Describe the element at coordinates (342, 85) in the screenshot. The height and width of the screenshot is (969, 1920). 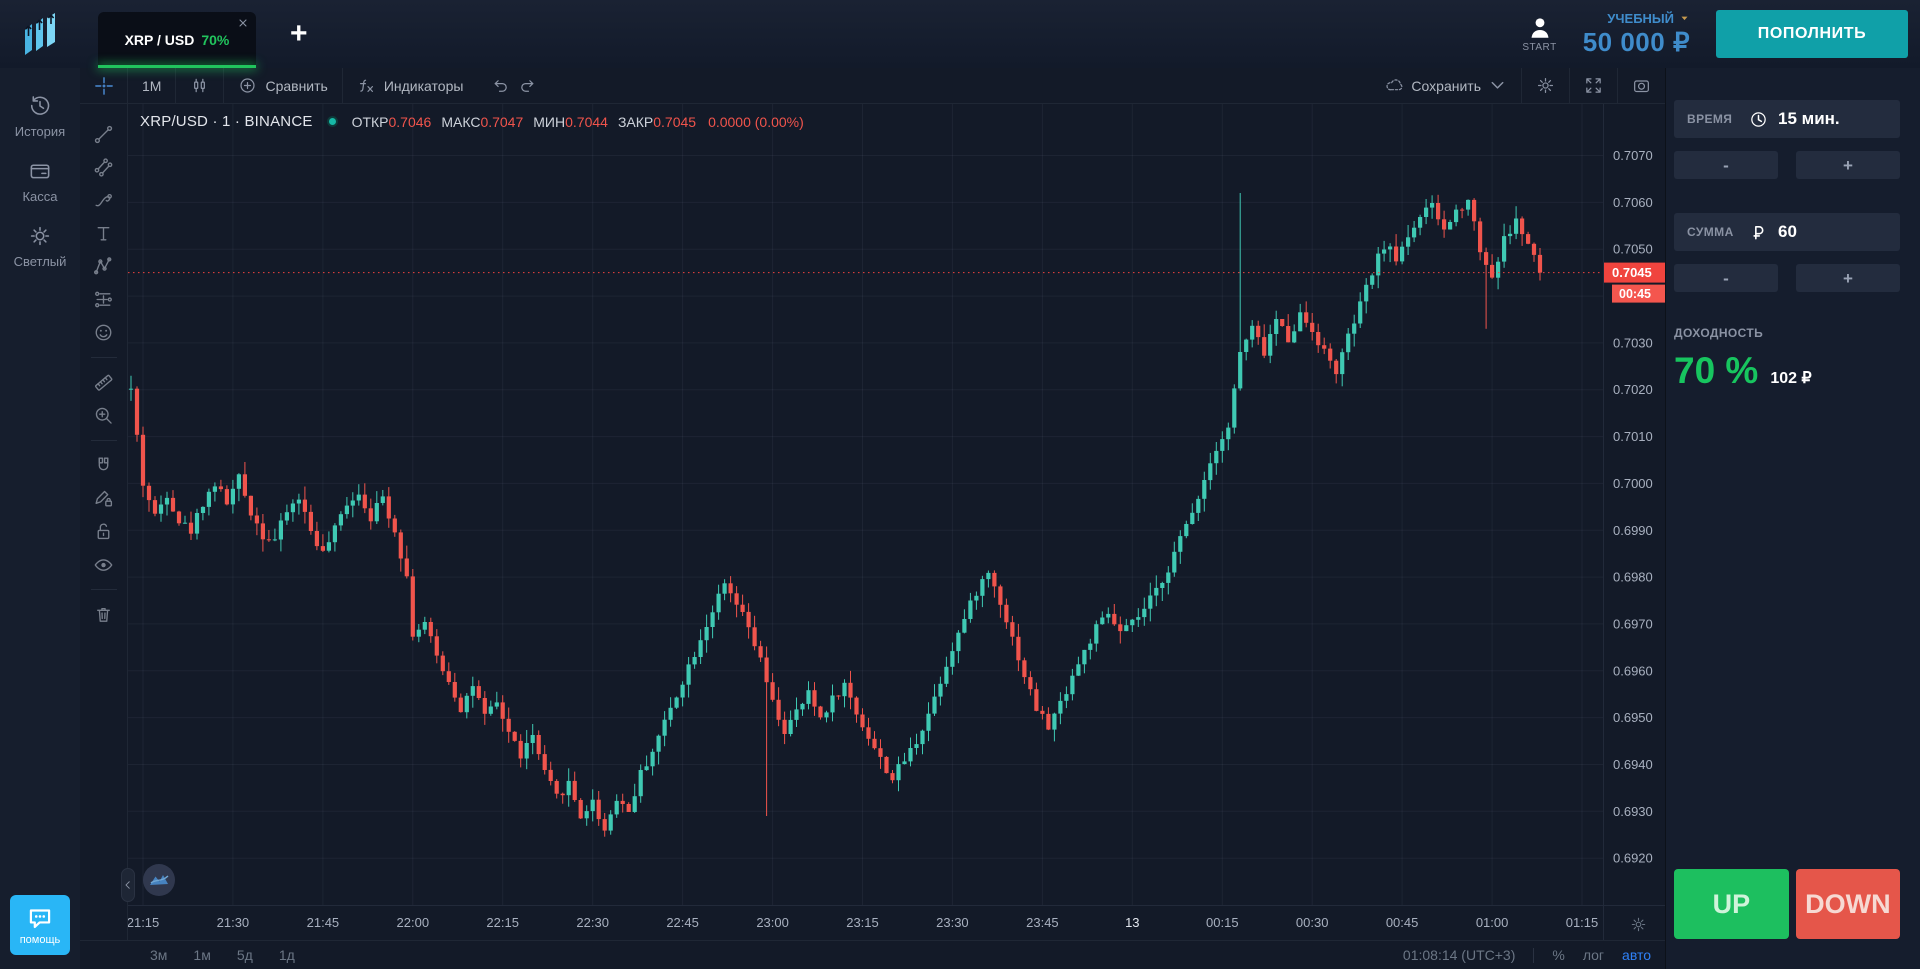
I see `toolbar-separator` at that location.